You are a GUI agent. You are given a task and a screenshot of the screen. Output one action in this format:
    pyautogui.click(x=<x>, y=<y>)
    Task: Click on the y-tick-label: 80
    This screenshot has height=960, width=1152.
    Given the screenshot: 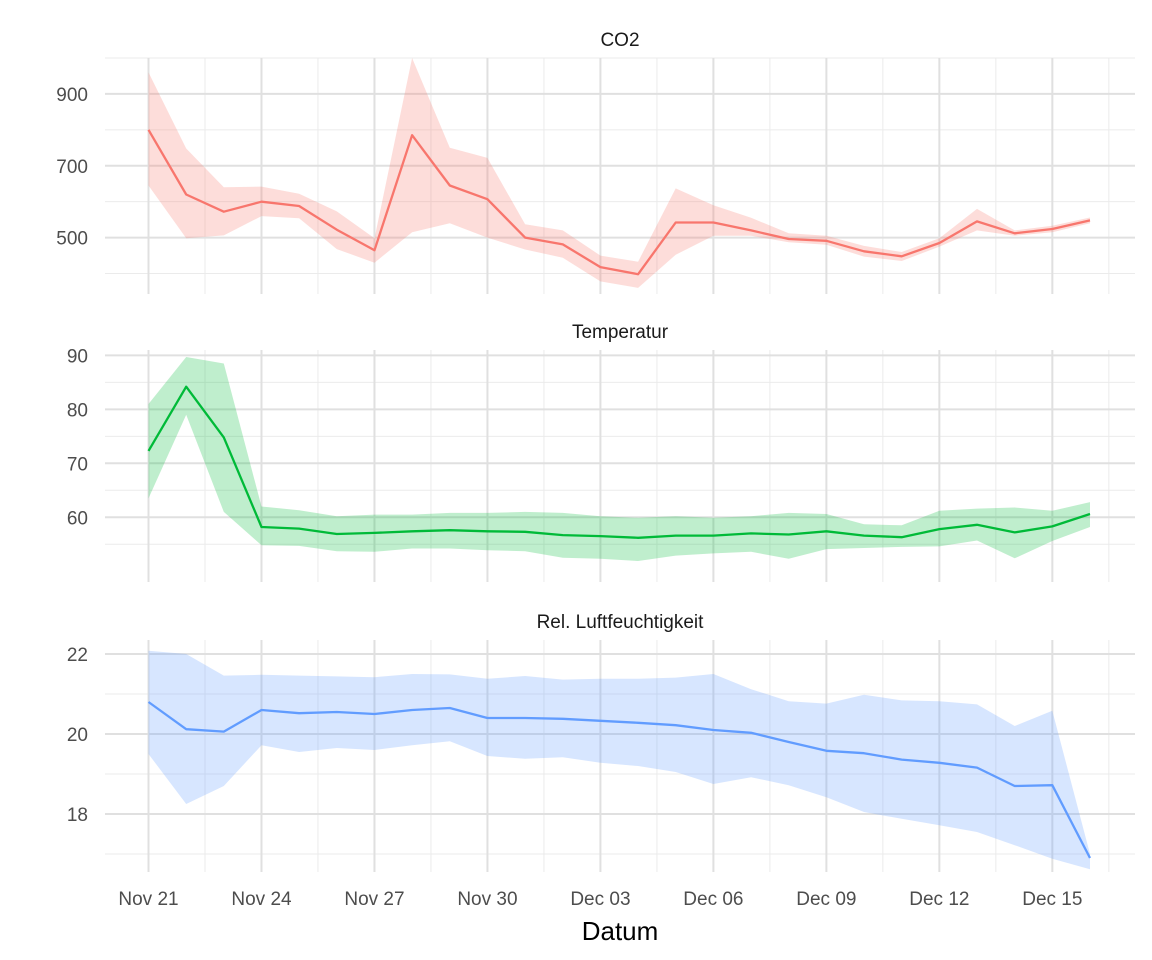 What is the action you would take?
    pyautogui.click(x=77, y=410)
    